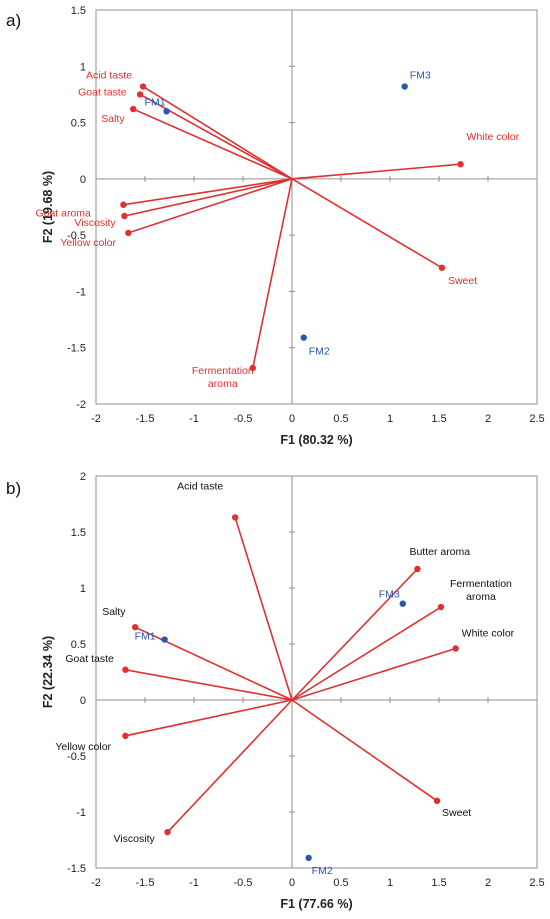 Image resolution: width=550 pixels, height=919 pixels. What do you see at coordinates (83, 477) in the screenshot?
I see `y-tick-label: 2` at bounding box center [83, 477].